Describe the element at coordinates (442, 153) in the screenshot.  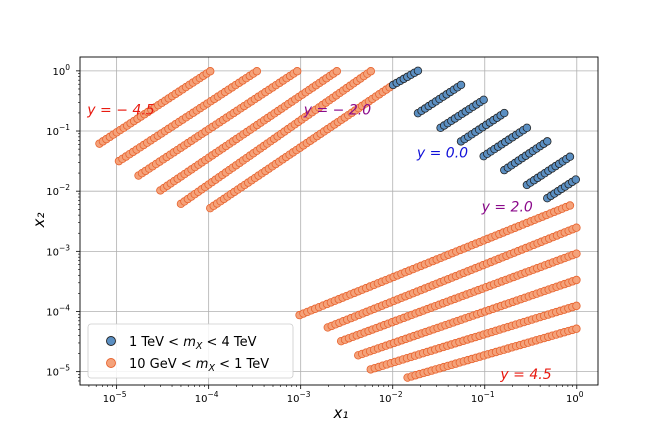
I see `rapidity-label: y = 0.0` at that location.